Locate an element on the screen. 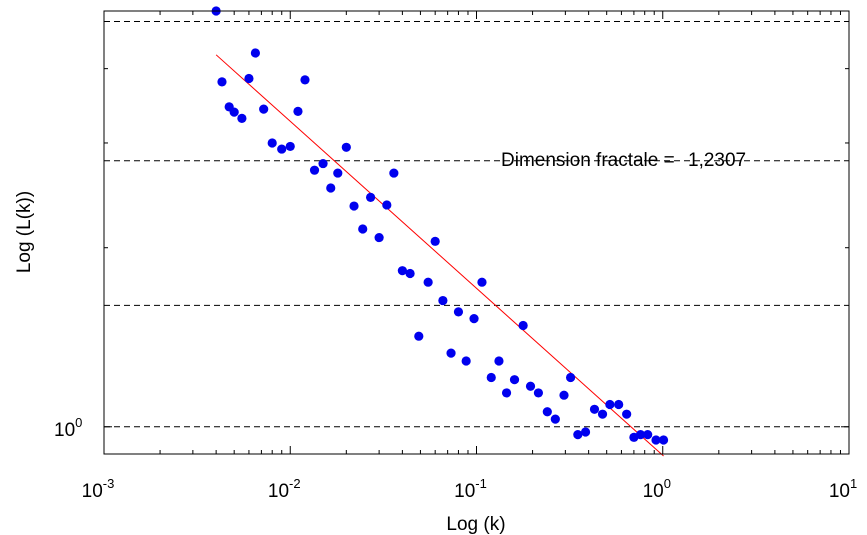  x-tick-label-4: 10¹ is located at coordinates (843, 489).